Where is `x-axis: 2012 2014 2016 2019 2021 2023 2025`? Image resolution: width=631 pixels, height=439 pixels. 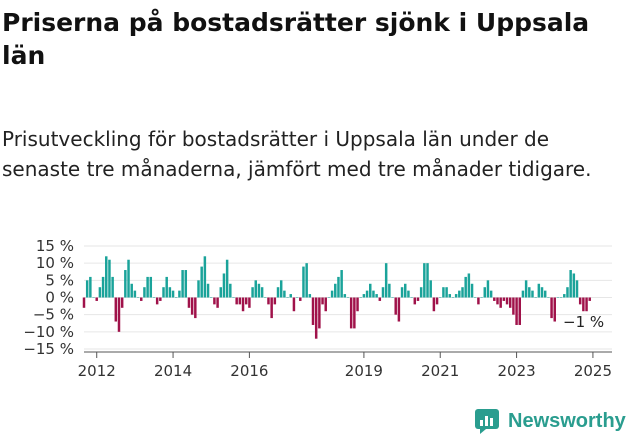 x-axis: 2012 2014 2016 2019 2021 2023 2025 is located at coordinates (345, 366).